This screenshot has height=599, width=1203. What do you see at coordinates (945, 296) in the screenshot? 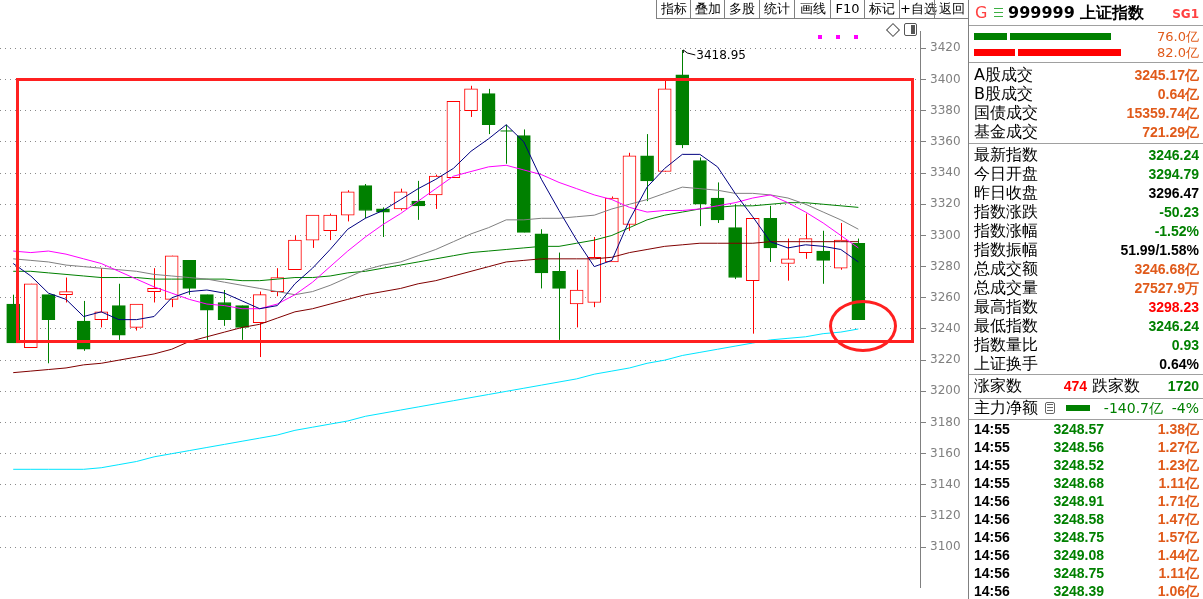
I see `y-tick-label: 3260` at bounding box center [945, 296].